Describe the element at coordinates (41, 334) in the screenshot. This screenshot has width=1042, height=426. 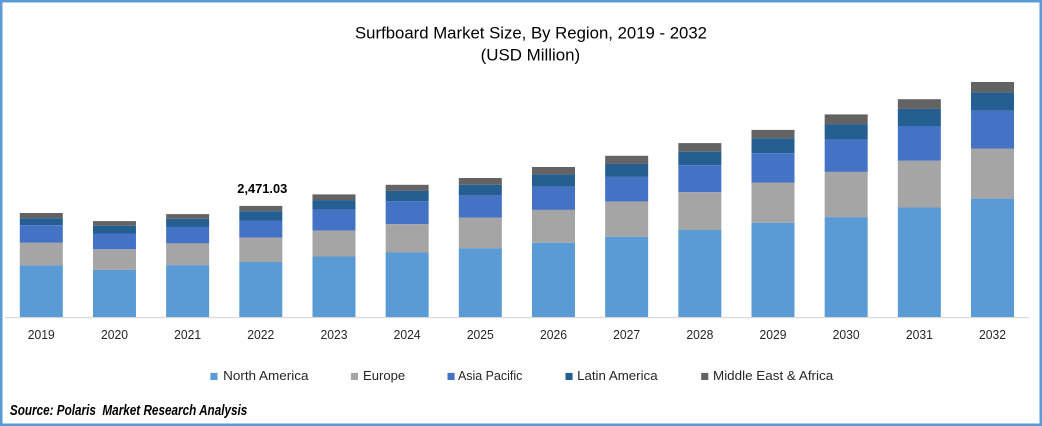
I see `svg-text: 2019` at that location.